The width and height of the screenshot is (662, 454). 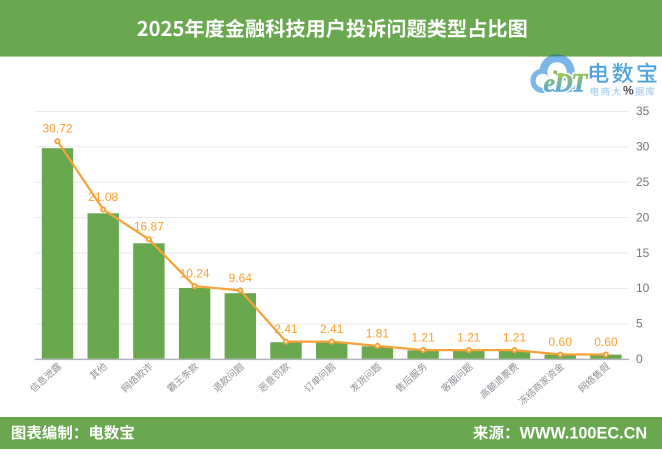 I want to click on svg-text: WWW.100EC.CN, so click(x=584, y=433).